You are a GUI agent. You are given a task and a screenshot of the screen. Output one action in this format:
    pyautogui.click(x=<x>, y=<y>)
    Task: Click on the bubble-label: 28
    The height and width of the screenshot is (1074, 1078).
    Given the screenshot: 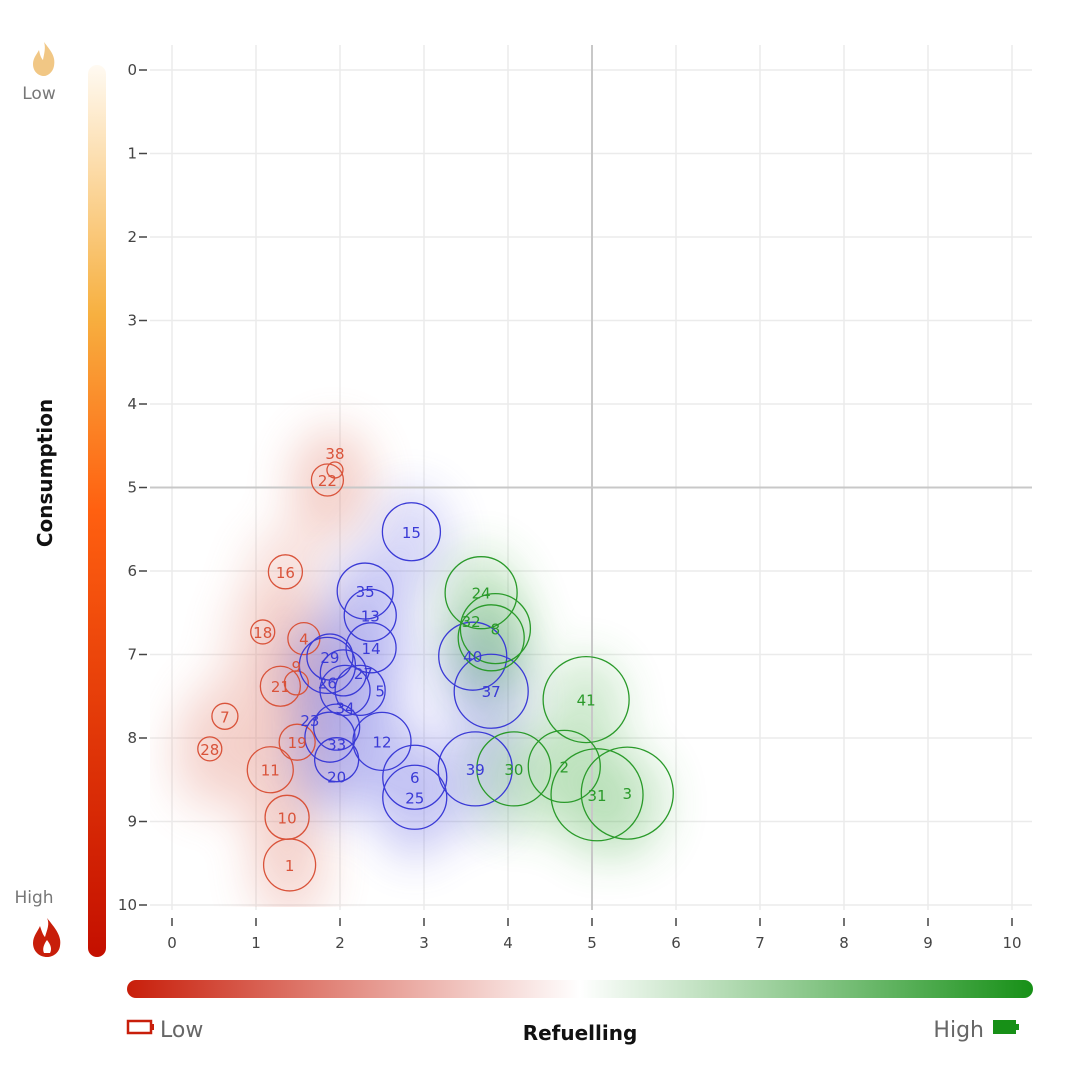 What is the action you would take?
    pyautogui.click(x=209, y=750)
    